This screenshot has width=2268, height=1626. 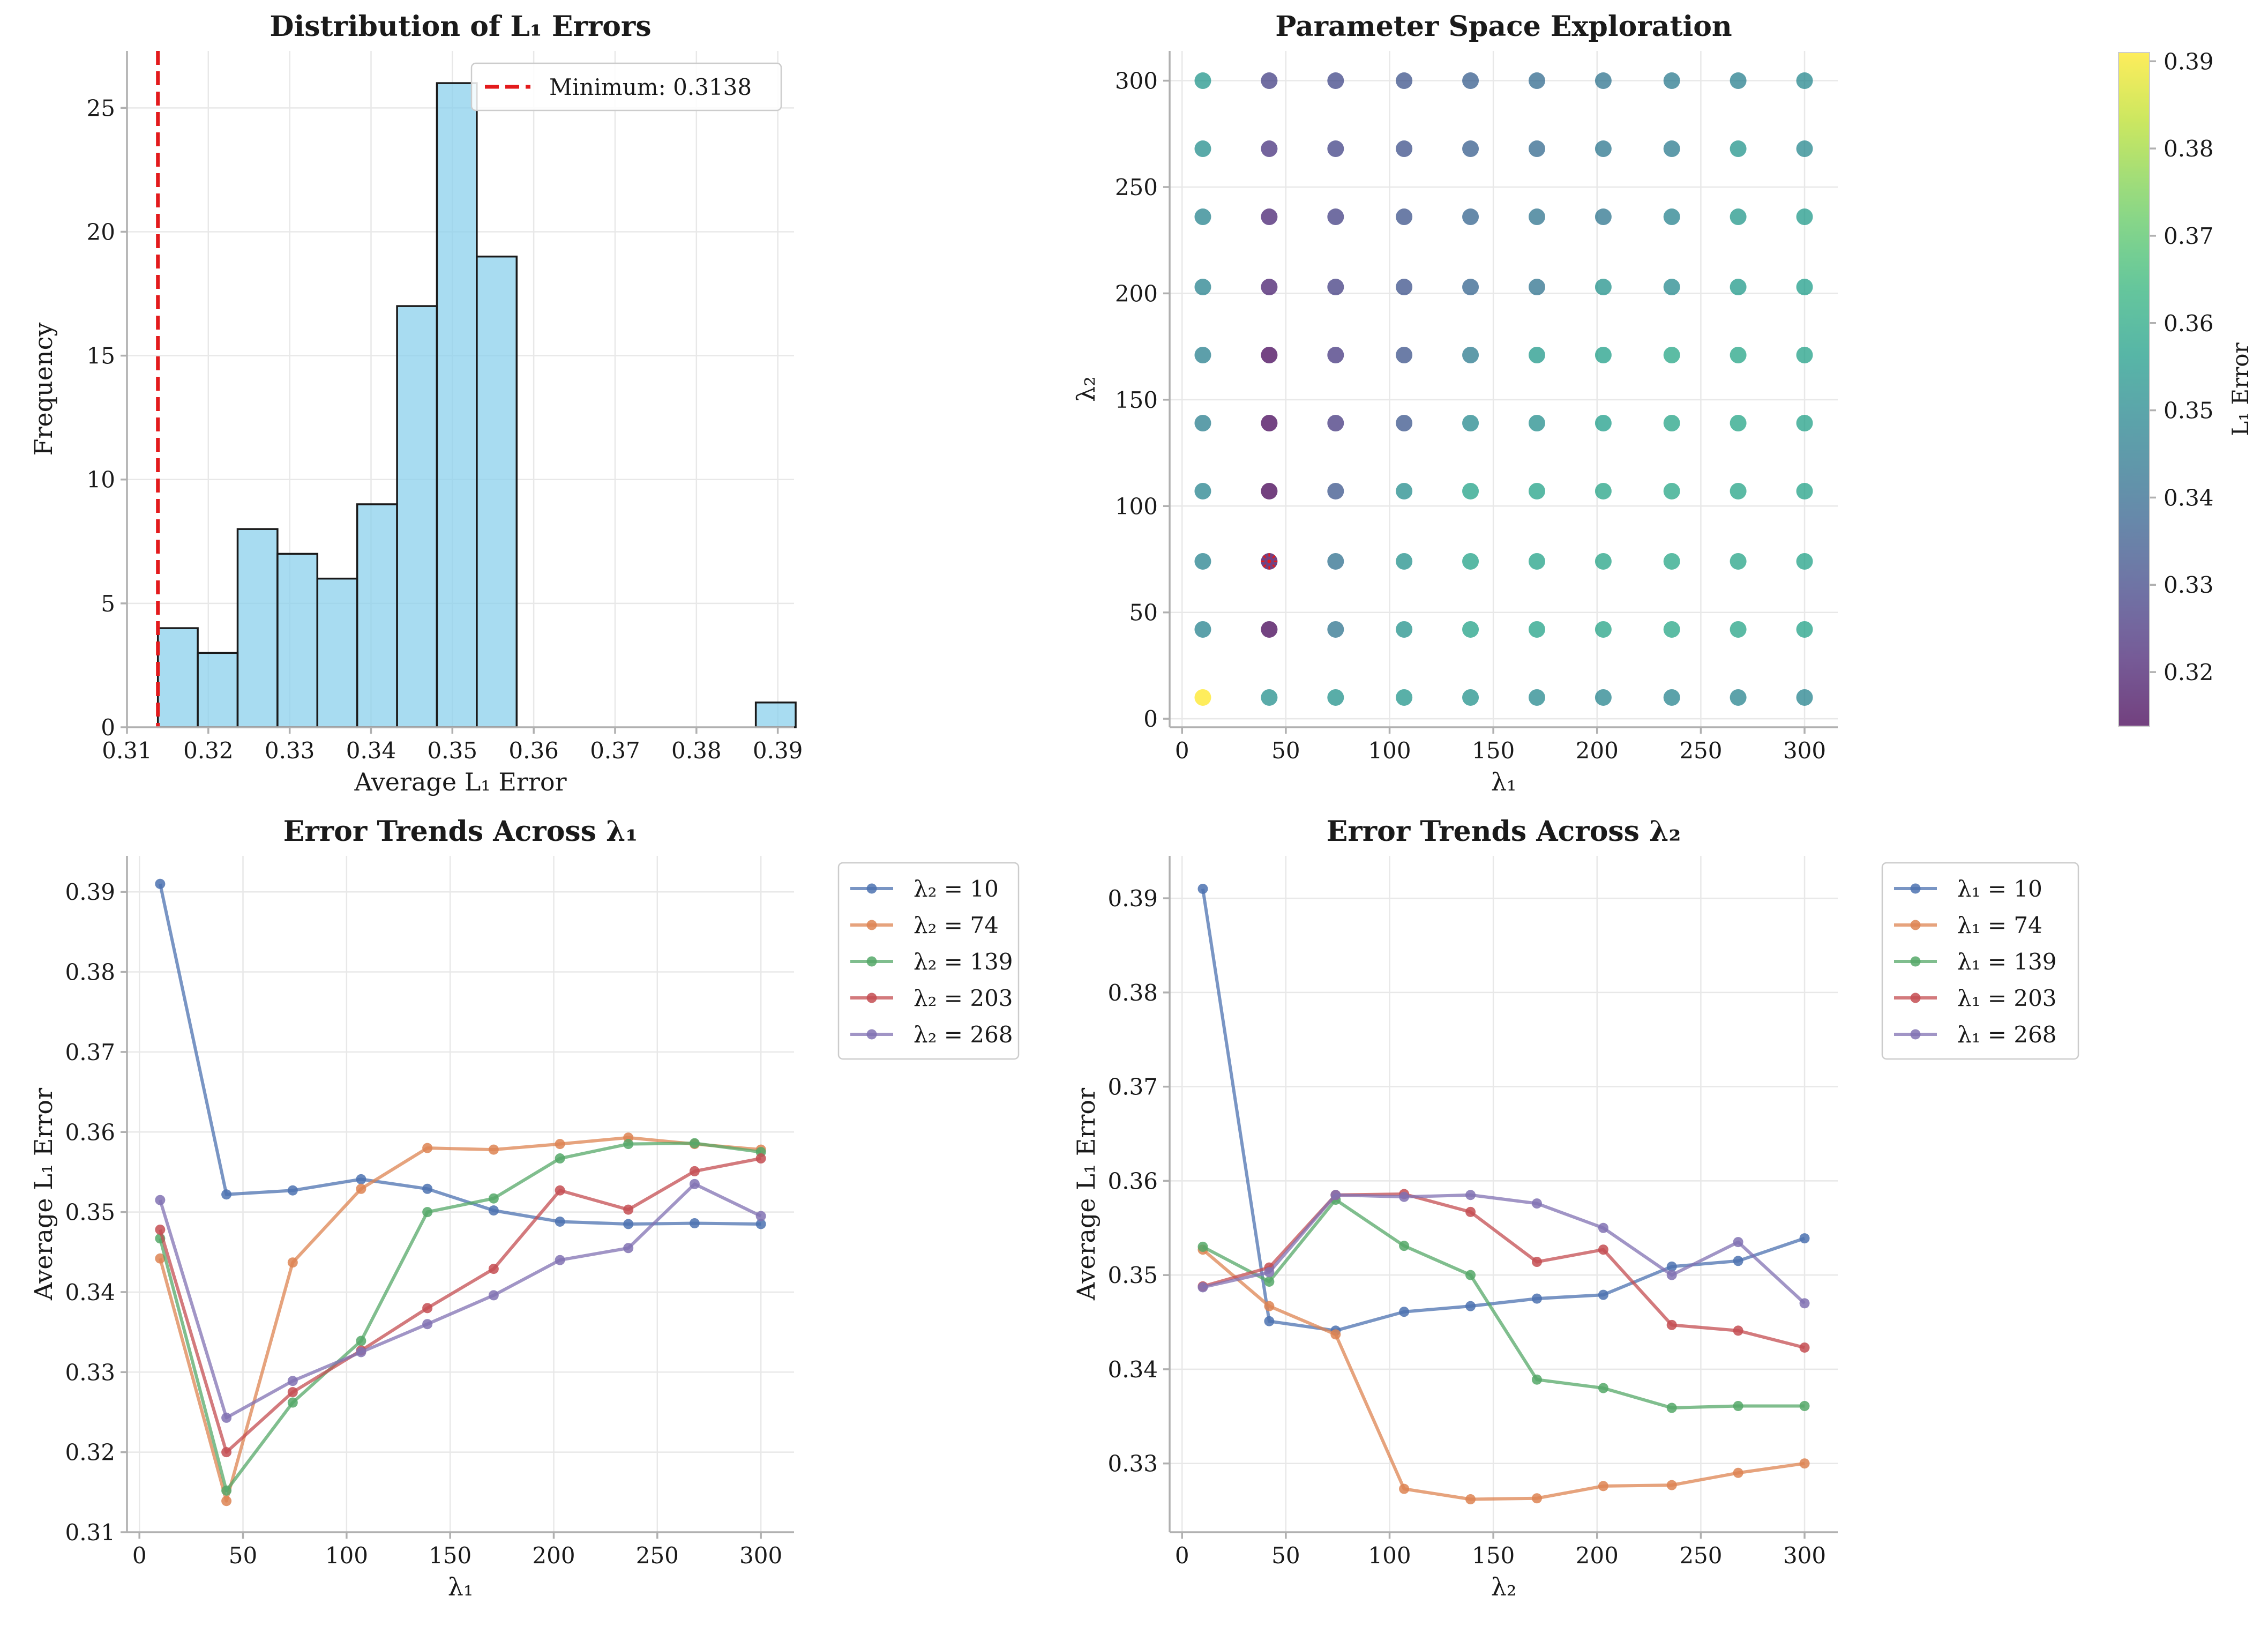 I want to click on y-tick-label: 0.31, so click(x=90, y=1532).